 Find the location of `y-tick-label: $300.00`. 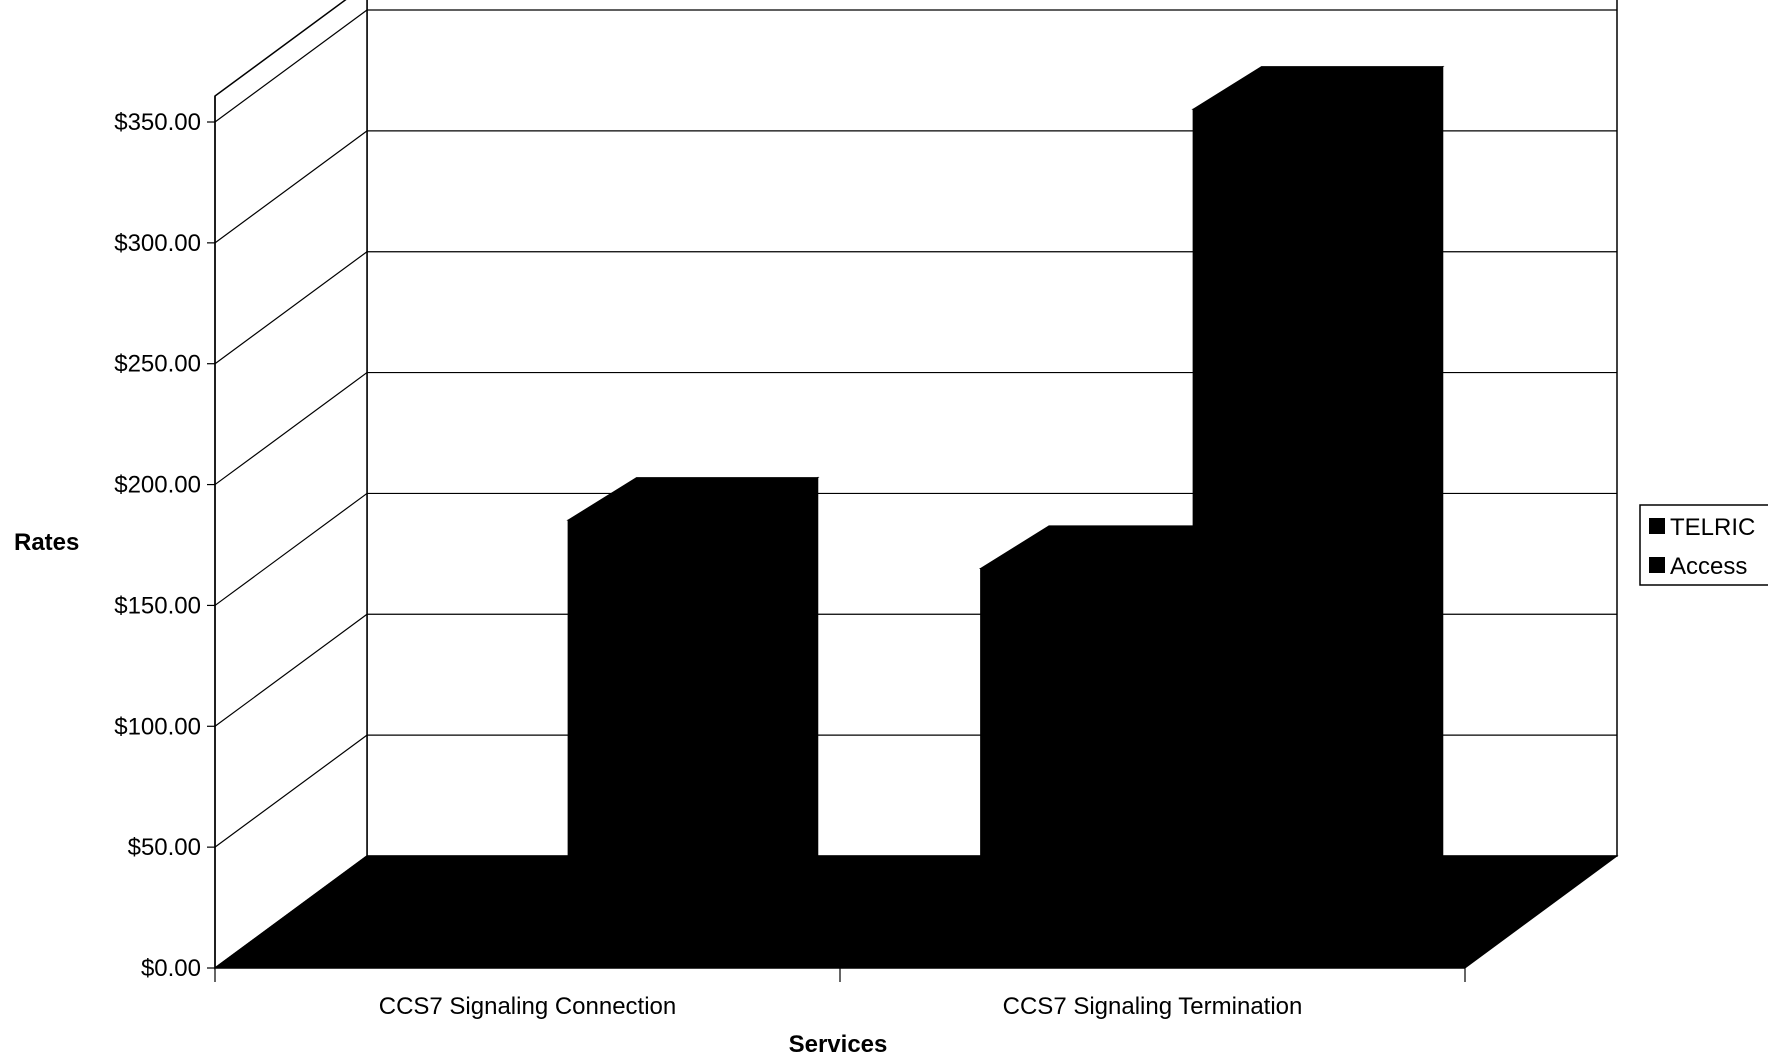

y-tick-label: $300.00 is located at coordinates (157, 243).